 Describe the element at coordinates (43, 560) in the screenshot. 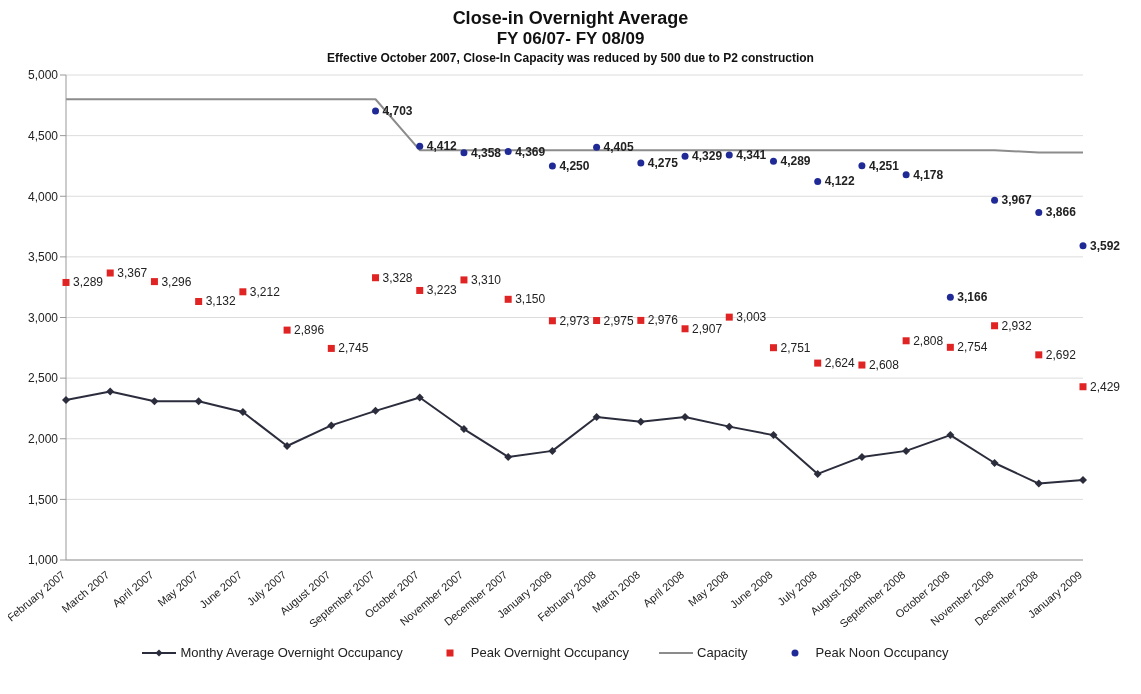

I see `y-tick-label: 1,000` at that location.